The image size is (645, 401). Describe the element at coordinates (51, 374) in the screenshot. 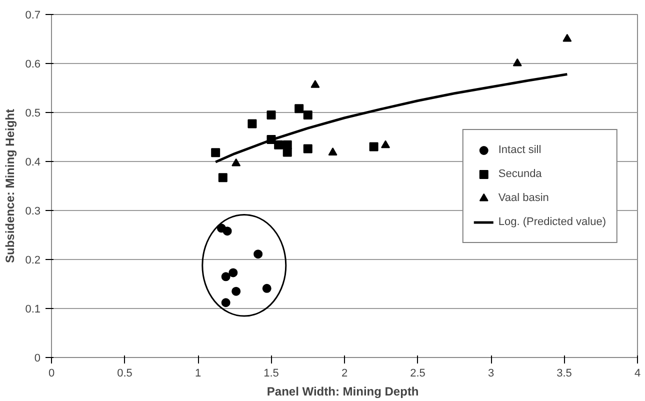

I see `x-tick-label: 0` at that location.